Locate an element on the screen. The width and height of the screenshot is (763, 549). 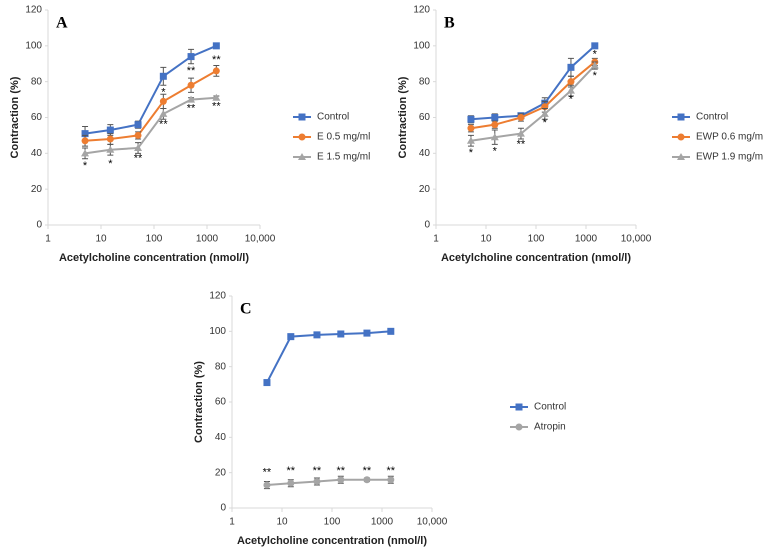
legend-label: E 1.5 mg/ml is located at coordinates (343, 157).